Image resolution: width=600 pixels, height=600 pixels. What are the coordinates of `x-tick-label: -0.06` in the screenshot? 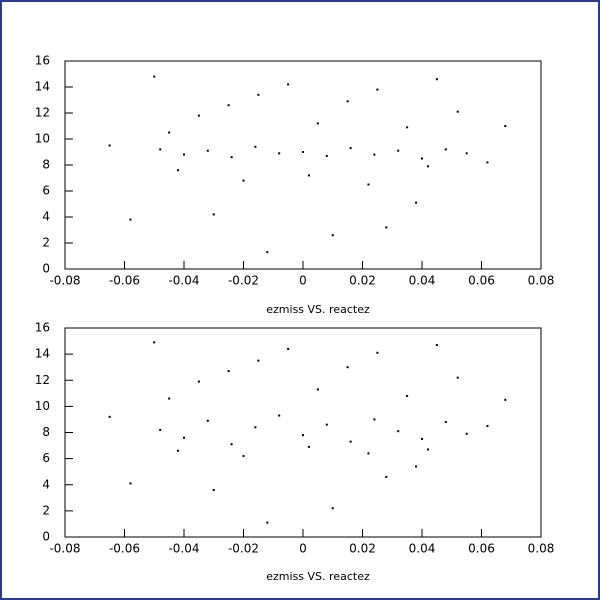 It's located at (124, 281).